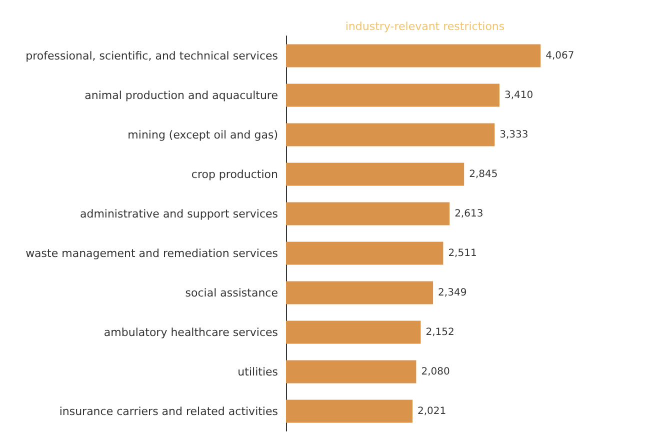 The height and width of the screenshot is (443, 649). What do you see at coordinates (181, 95) in the screenshot?
I see `y-tick-label: animal production and aquaculture` at bounding box center [181, 95].